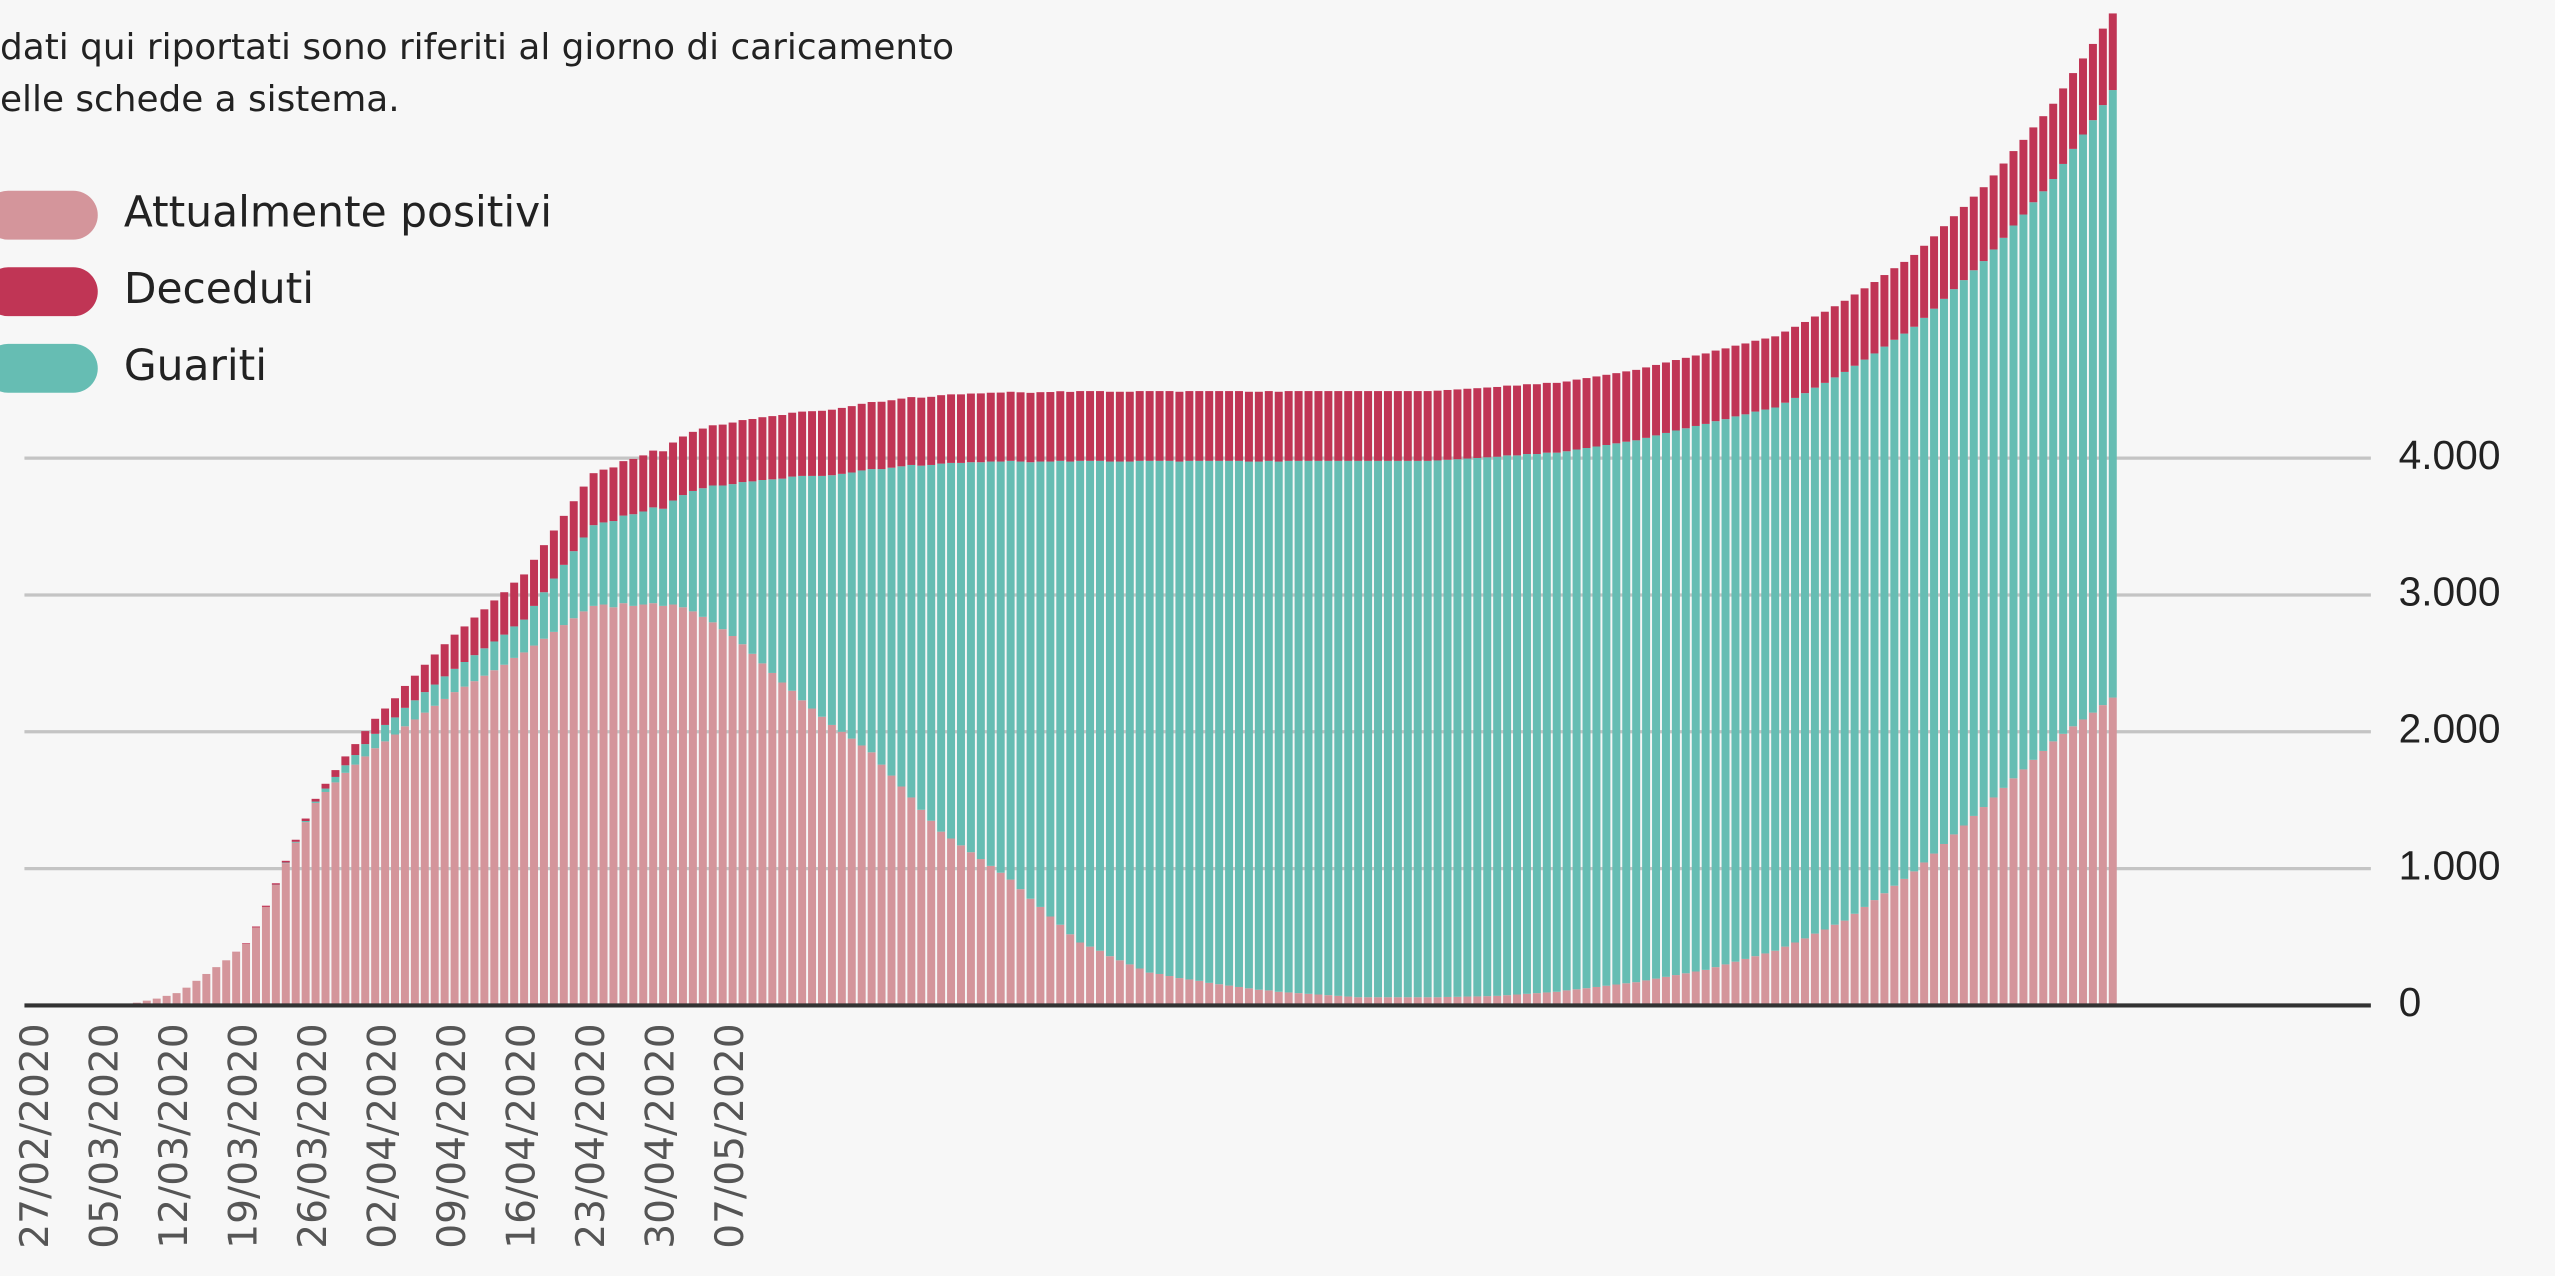 This screenshot has width=2555, height=1276. I want to click on legend-swatch, so click(49, 368).